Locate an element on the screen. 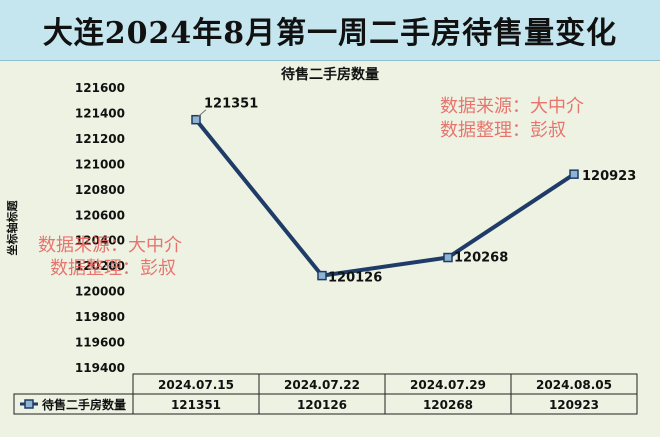 Image resolution: width=660 pixels, height=437 pixels. legend-series-name: 待售二手房数量 is located at coordinates (84, 404).